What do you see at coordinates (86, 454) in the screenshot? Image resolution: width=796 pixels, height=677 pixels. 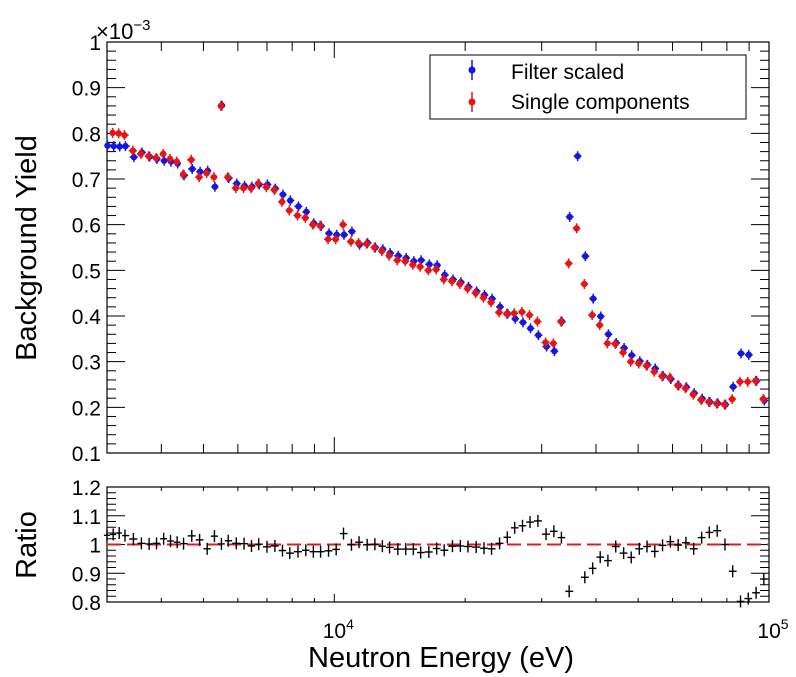 I see `top-y-tick-label: 0.1` at bounding box center [86, 454].